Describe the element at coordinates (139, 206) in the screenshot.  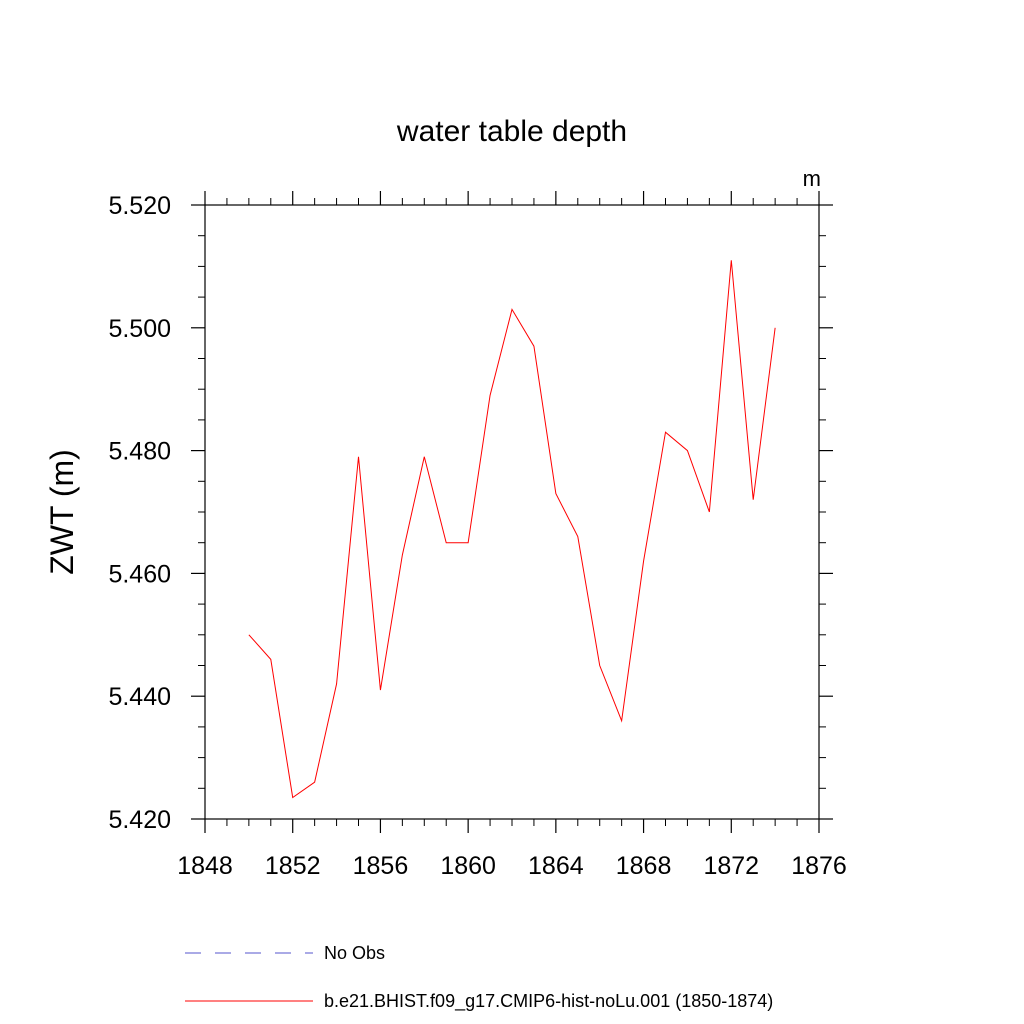
I see `y-tick-label: 5.520` at that location.